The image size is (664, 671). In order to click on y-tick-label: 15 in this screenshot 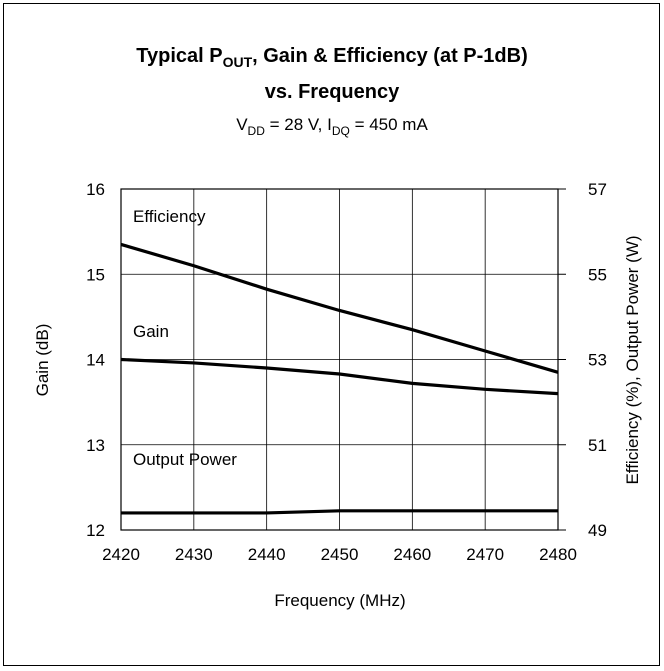, I will do `click(95, 274)`.